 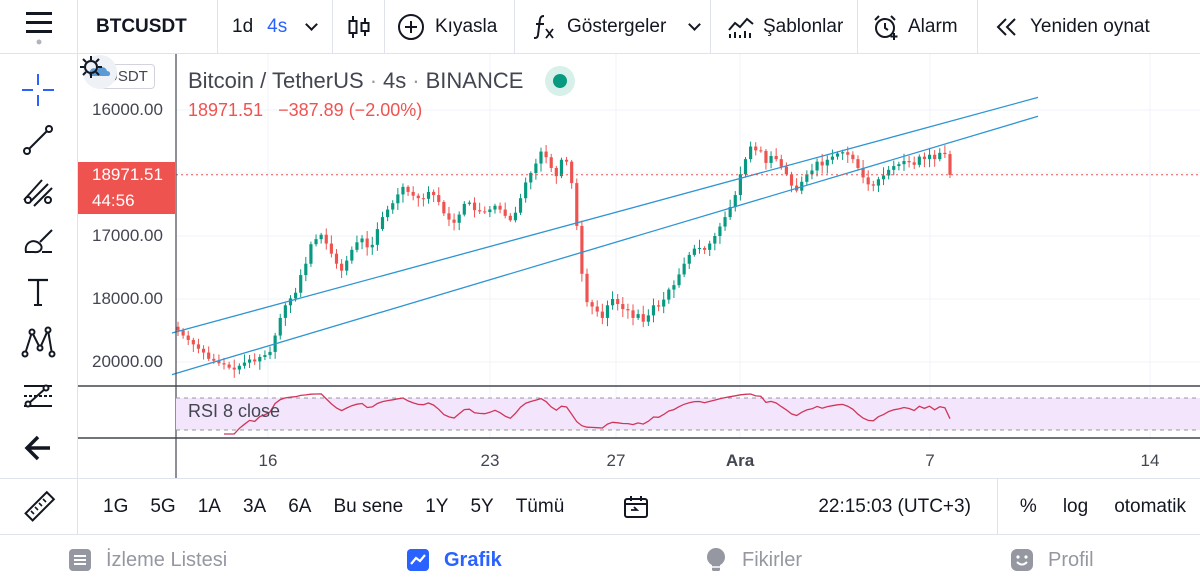 I want to click on nav-profile: Profil, so click(x=1052, y=559).